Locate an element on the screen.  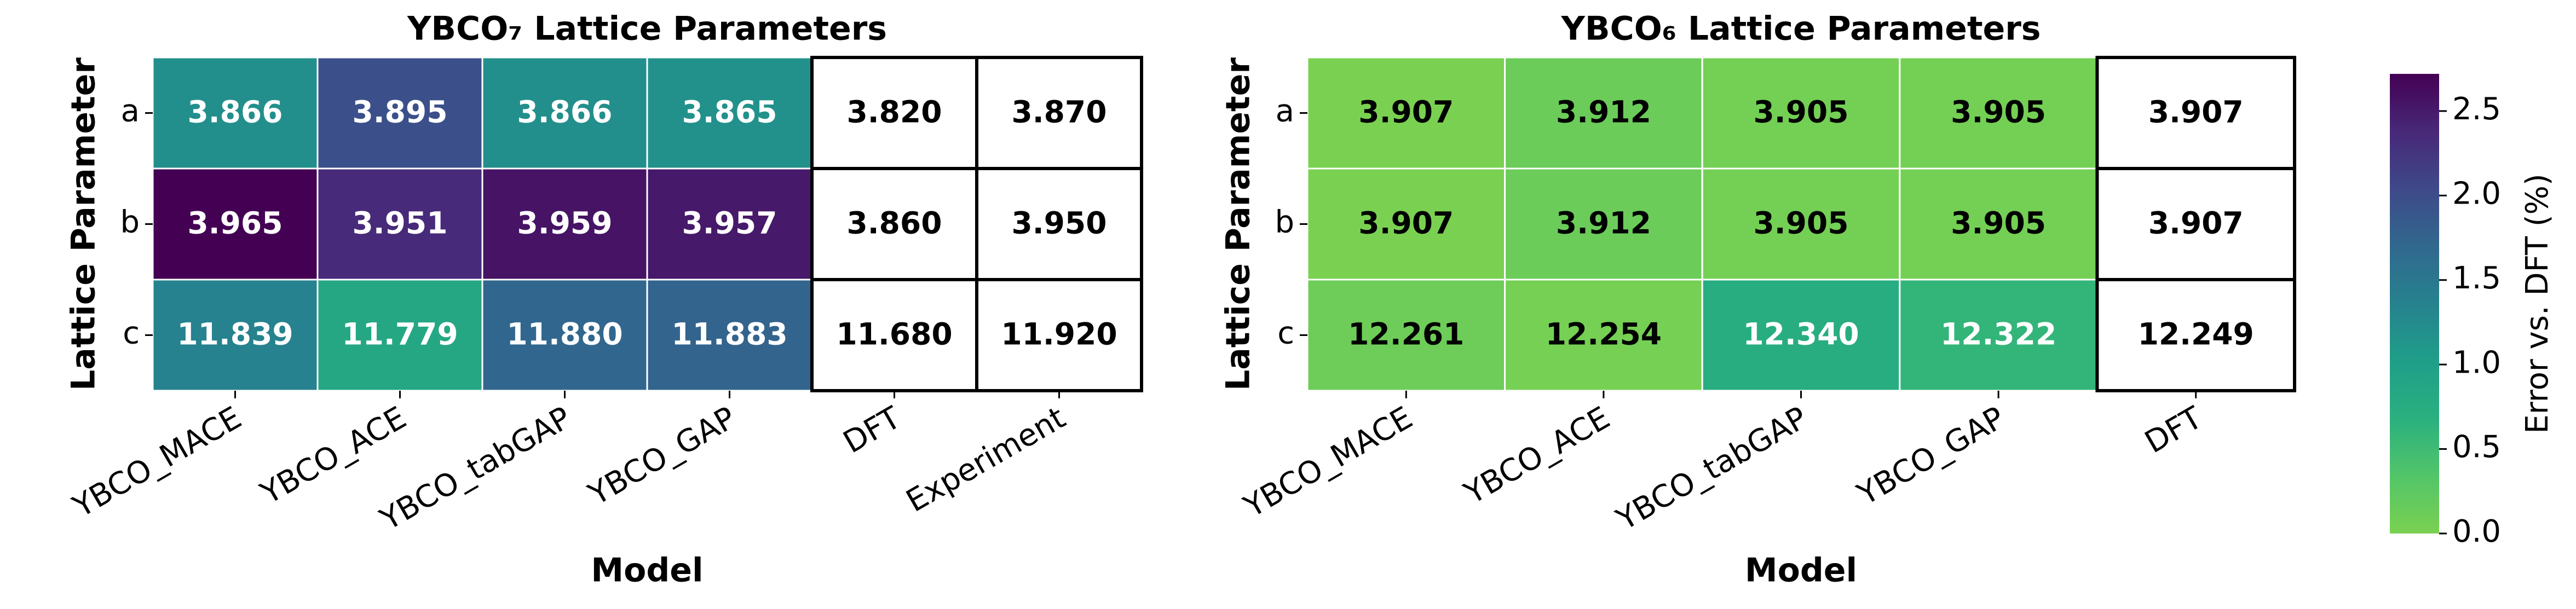
cell-value: 12.254 is located at coordinates (1604, 335).